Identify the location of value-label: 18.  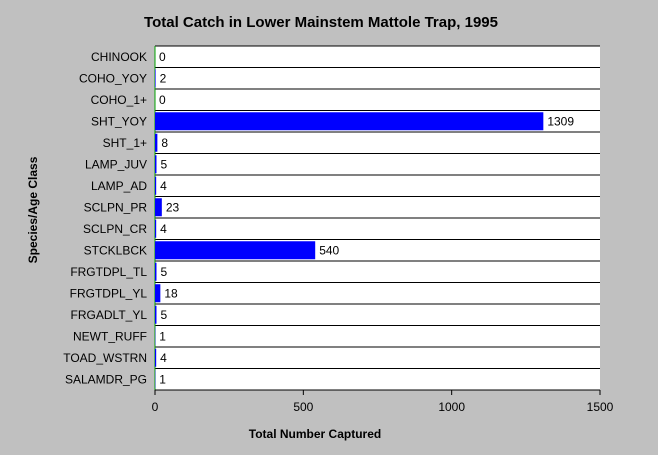
(171, 293).